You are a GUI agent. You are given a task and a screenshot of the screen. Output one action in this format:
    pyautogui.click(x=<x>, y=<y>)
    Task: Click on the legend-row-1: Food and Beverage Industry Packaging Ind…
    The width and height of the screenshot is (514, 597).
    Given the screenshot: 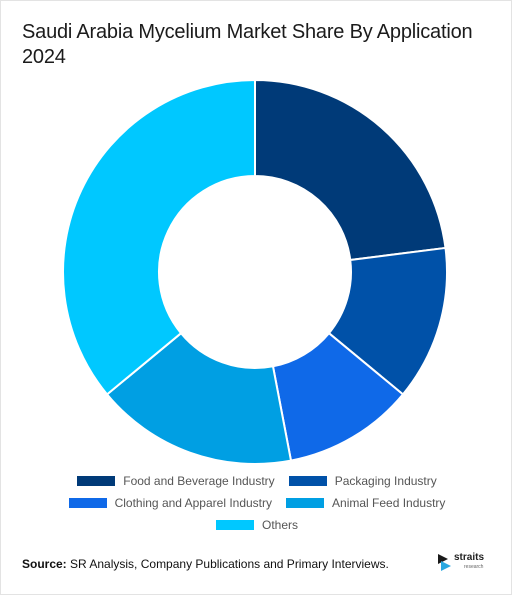 What is the action you would take?
    pyautogui.click(x=257, y=481)
    